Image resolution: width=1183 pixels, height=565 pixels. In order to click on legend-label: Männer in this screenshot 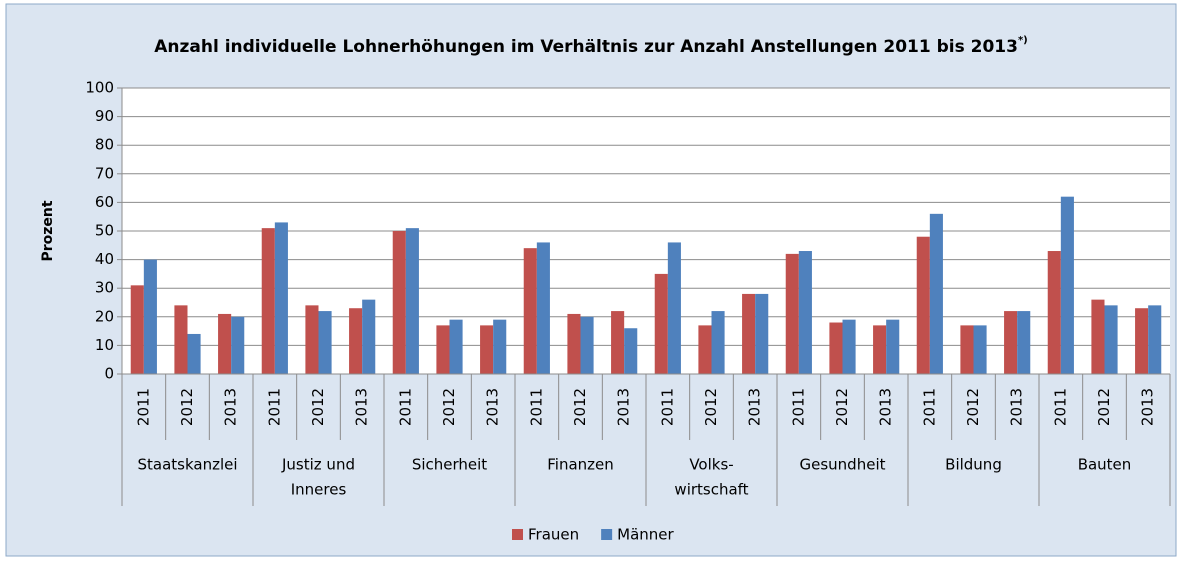, I will do `click(645, 535)`.